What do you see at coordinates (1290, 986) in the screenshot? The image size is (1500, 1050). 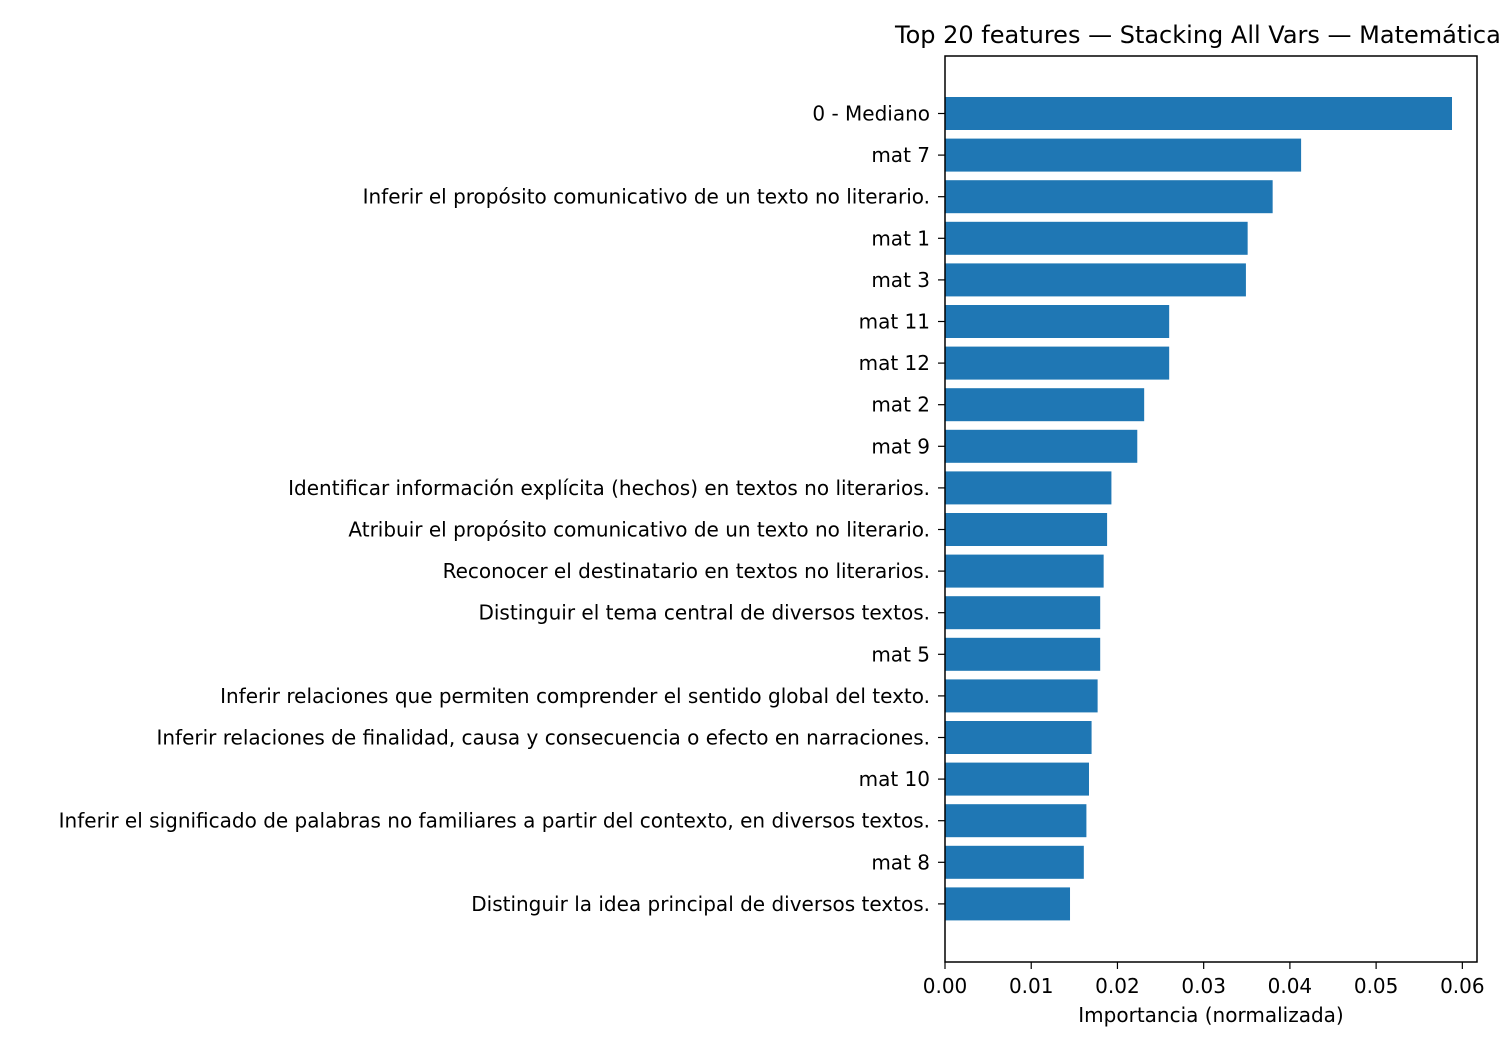 I see `x-tick-label: 0.04` at bounding box center [1290, 986].